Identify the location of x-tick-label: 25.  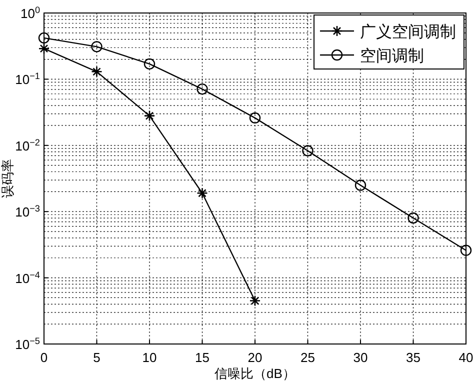
(307, 357).